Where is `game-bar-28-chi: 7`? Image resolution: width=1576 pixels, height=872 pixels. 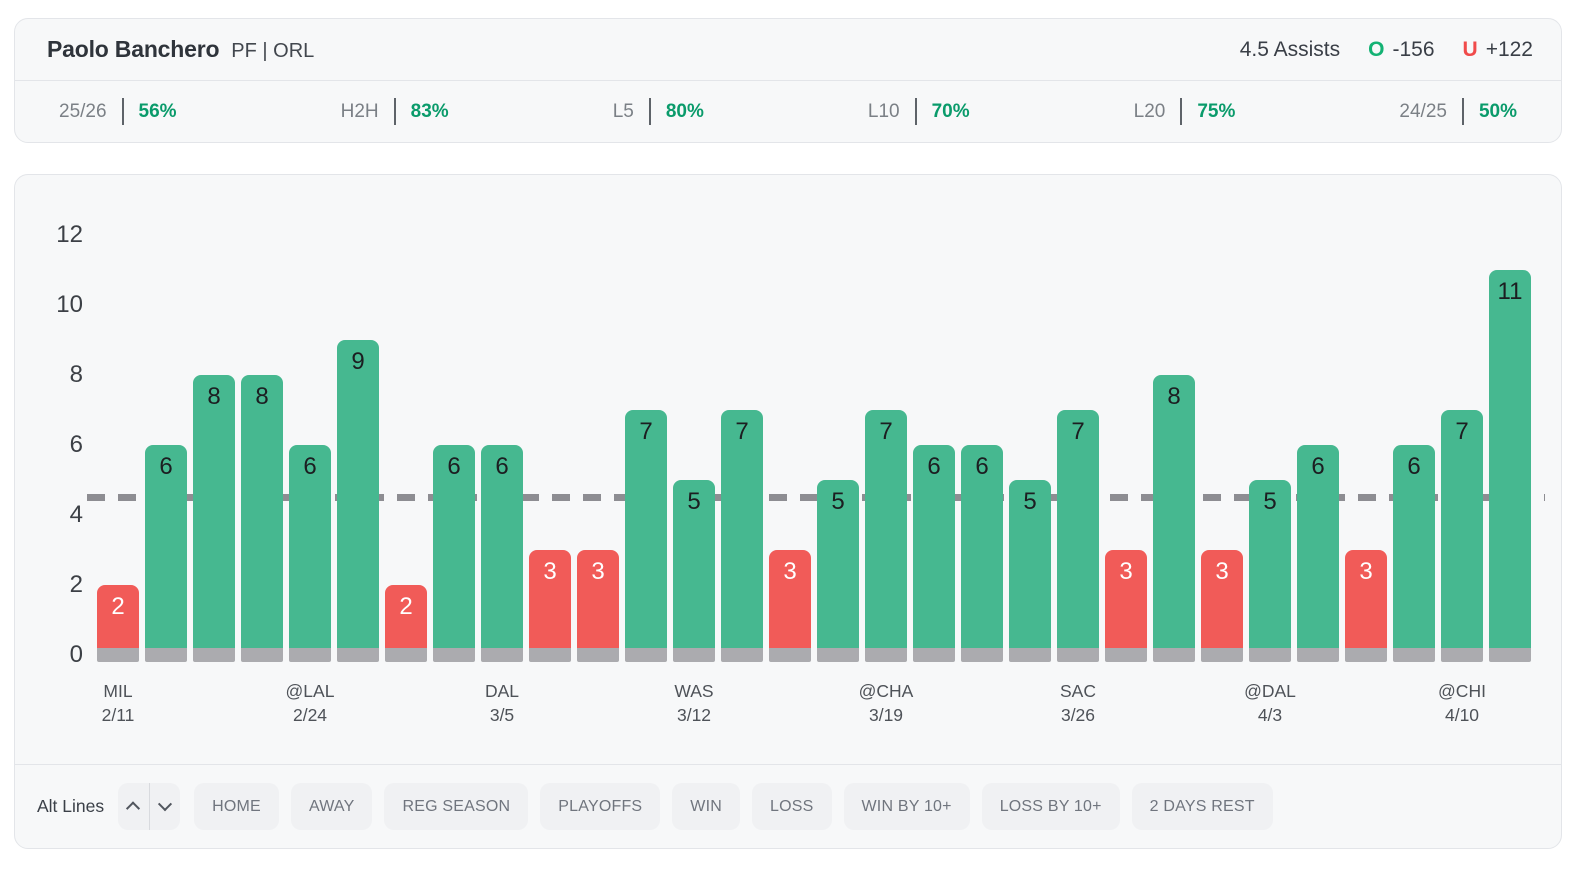
game-bar-28-chi: 7 is located at coordinates (1462, 536).